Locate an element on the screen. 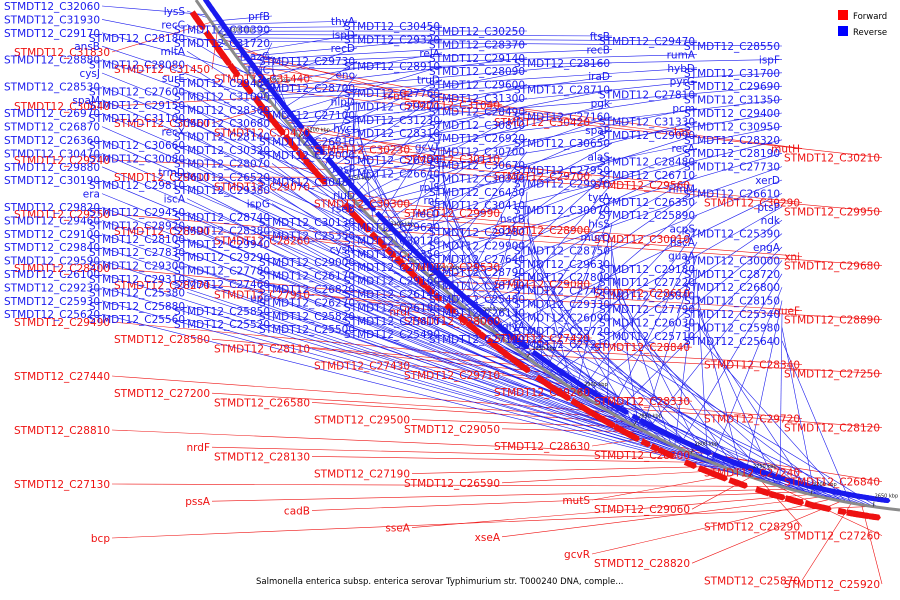  gene-label: STMDT12_C25620 is located at coordinates (52, 315).